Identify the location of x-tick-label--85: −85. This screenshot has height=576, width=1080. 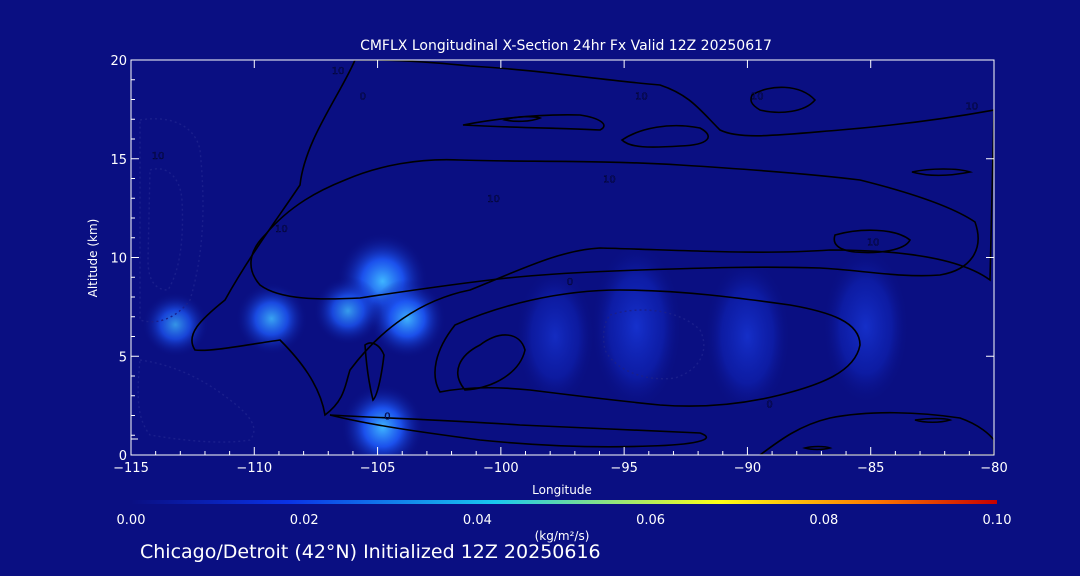
(870, 468).